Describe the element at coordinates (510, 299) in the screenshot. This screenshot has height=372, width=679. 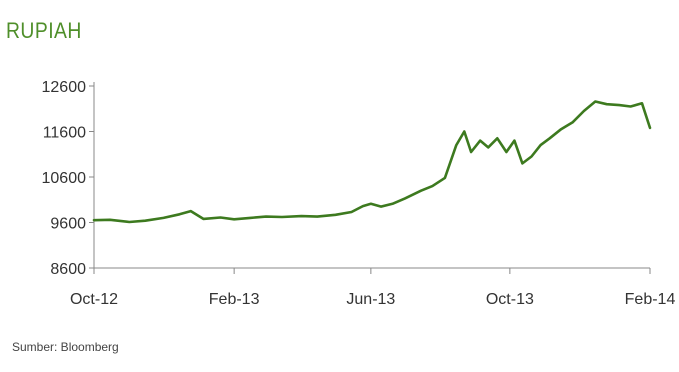
I see `x-tick-label: Oct-13` at that location.